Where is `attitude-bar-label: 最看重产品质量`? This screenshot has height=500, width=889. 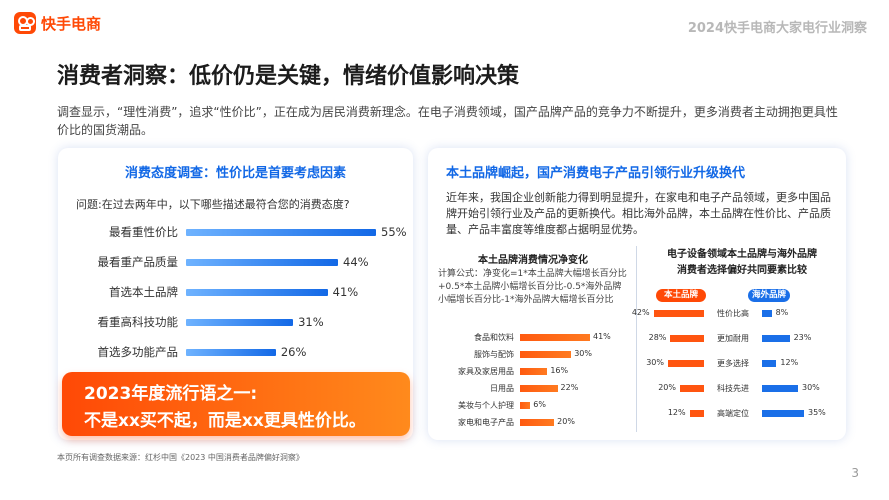
attitude-bar-label: 最看重产品质量 is located at coordinates (138, 262).